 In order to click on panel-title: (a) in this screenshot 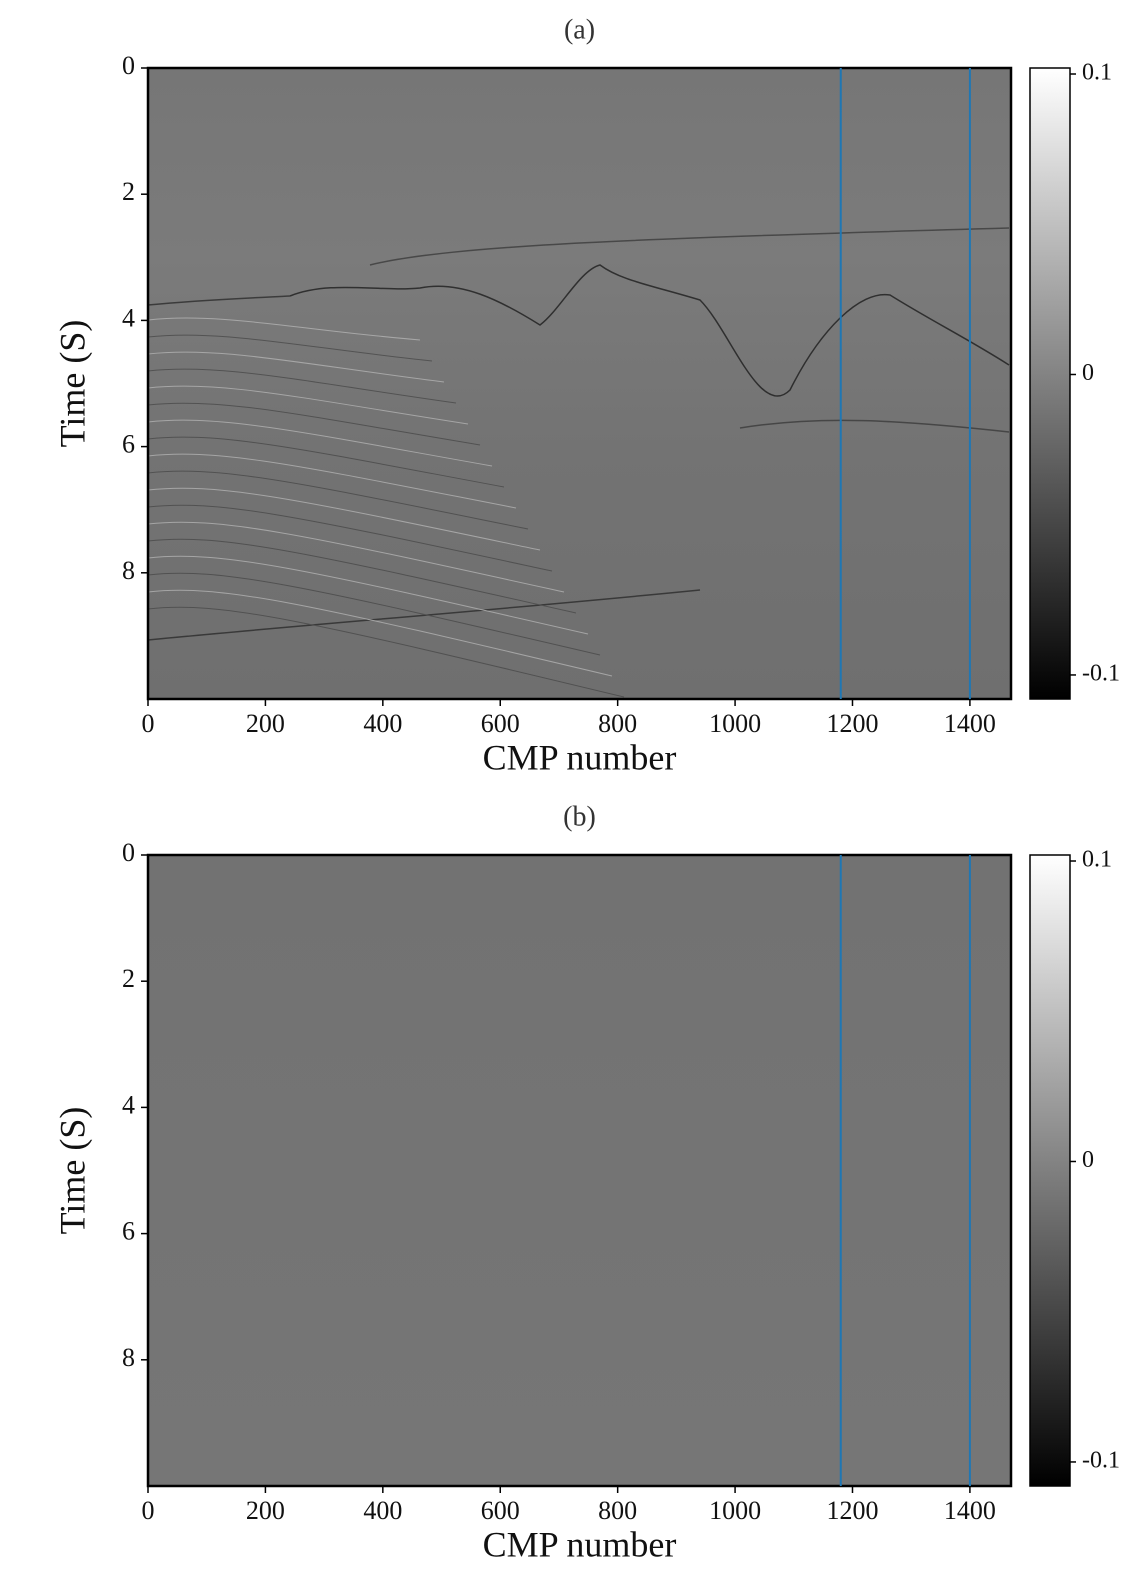, I will do `click(579, 29)`.